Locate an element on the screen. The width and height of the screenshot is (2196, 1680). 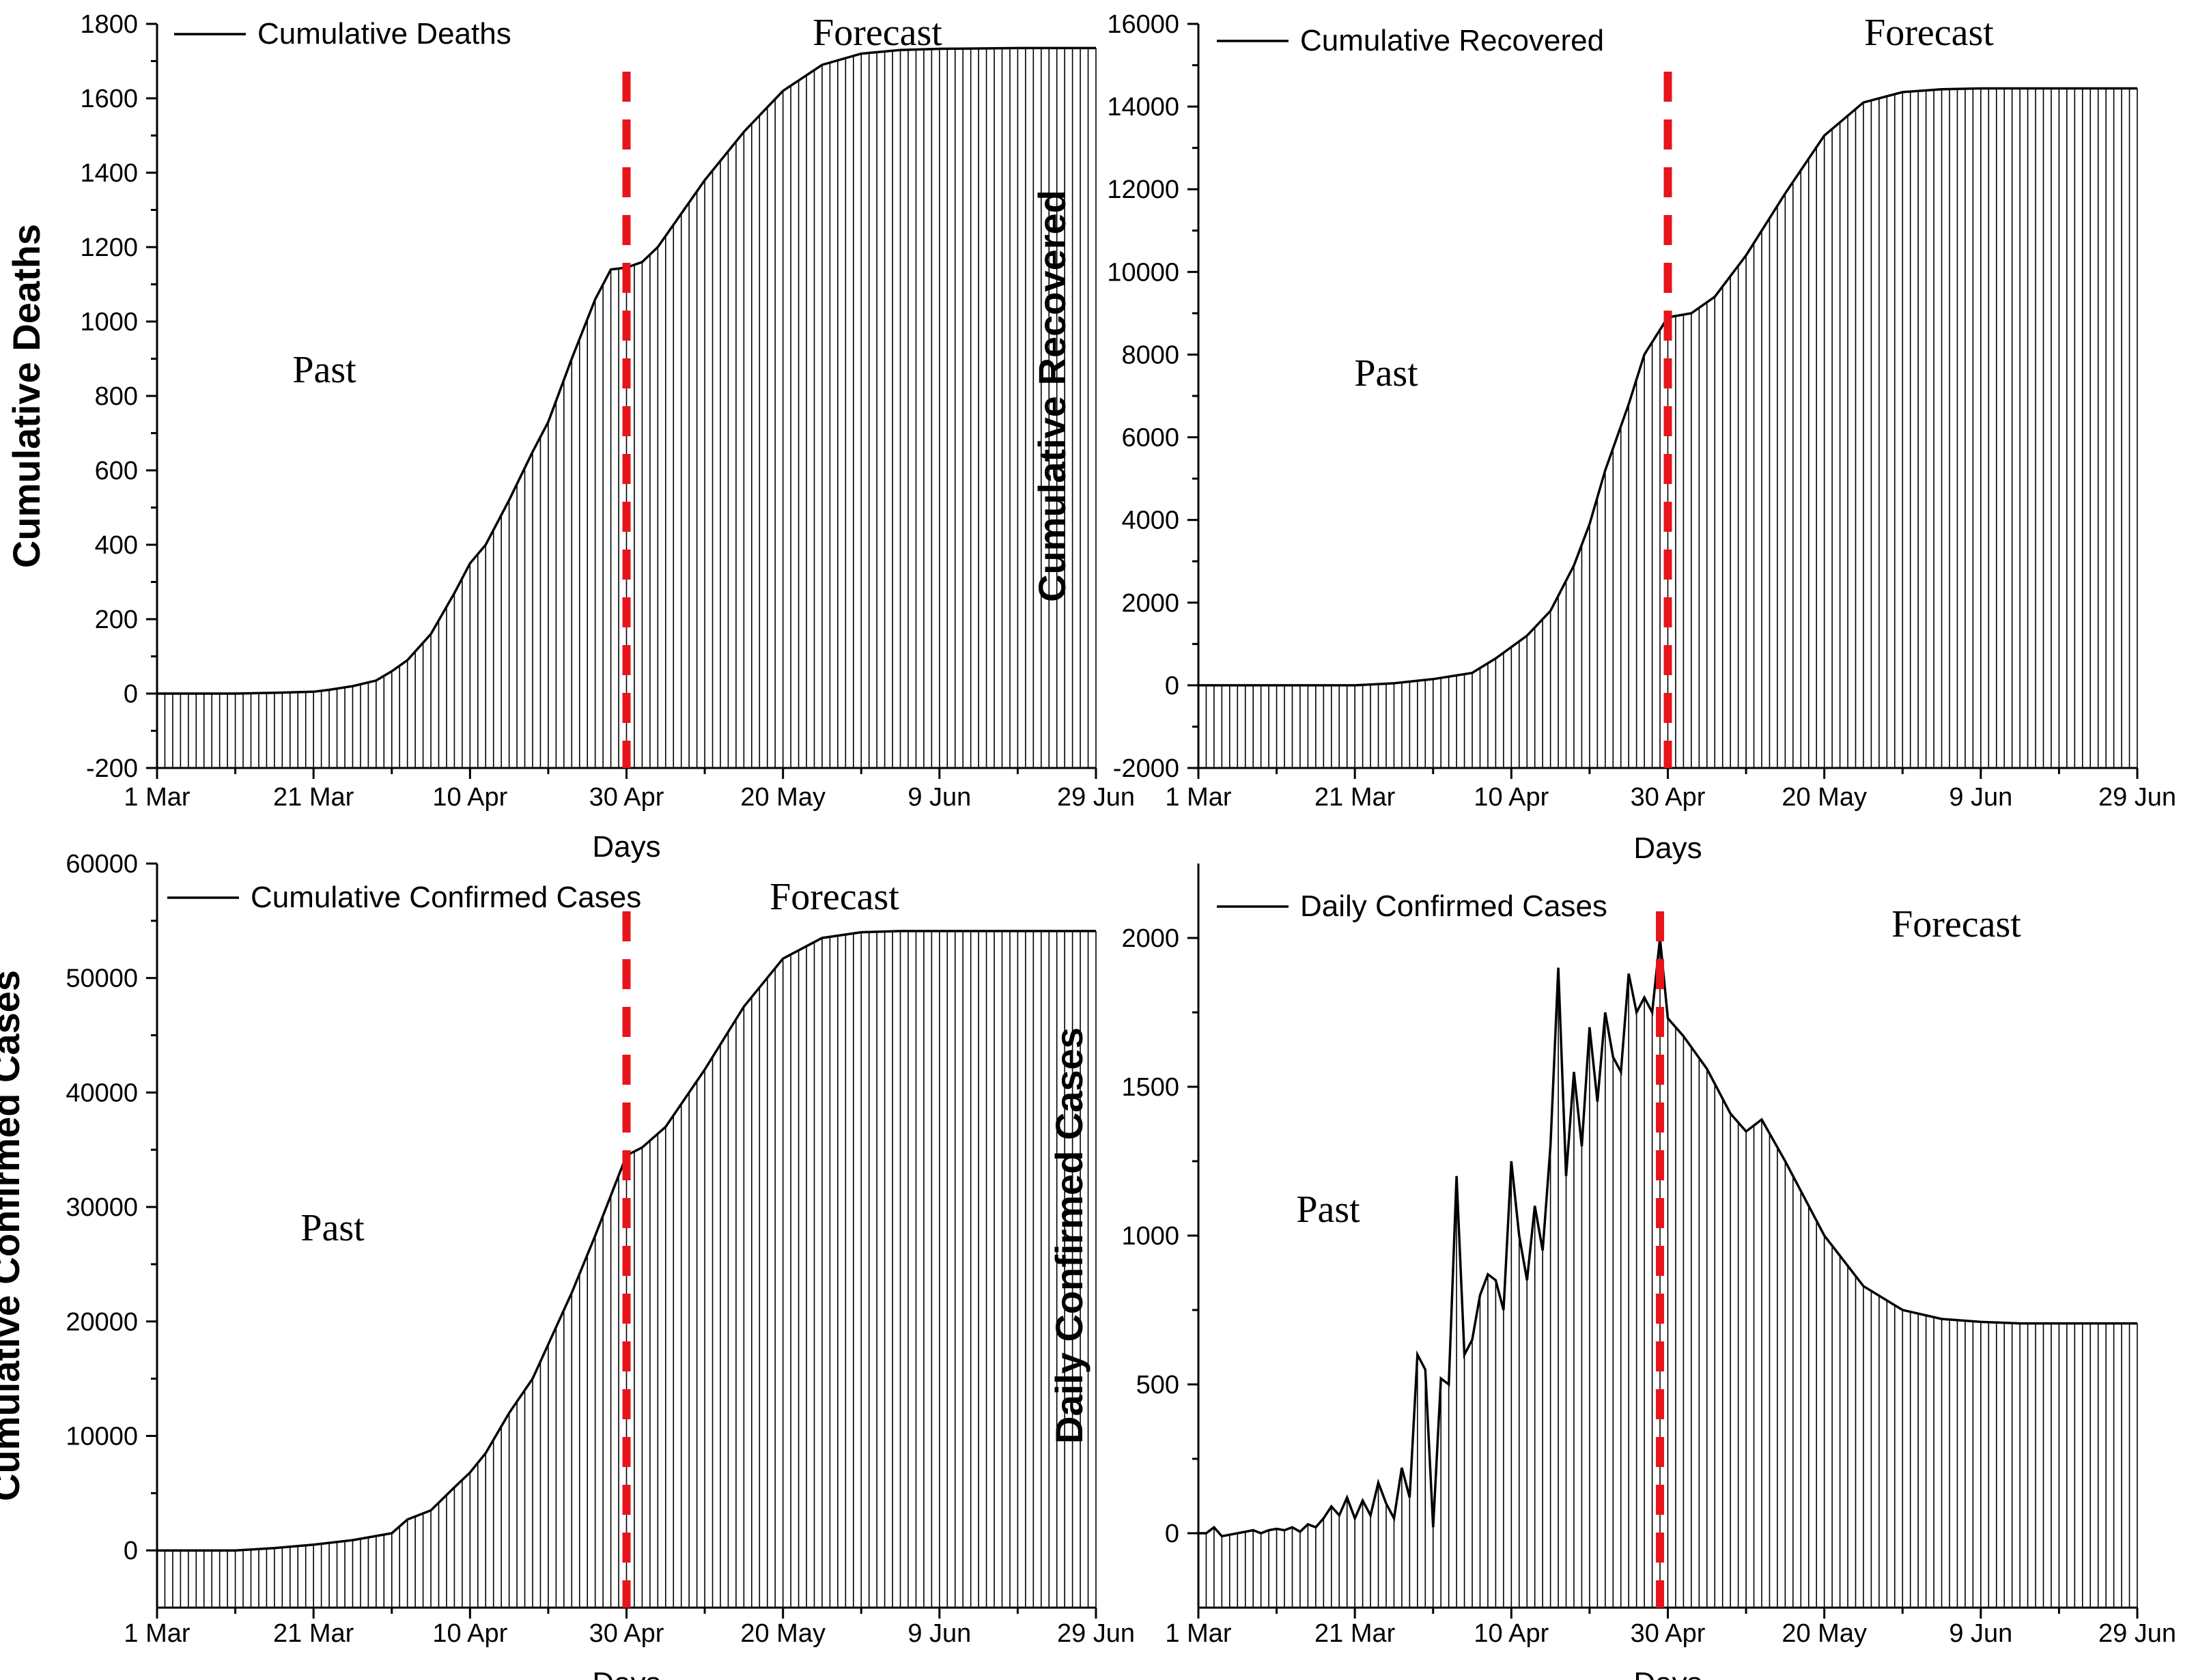
y-tick-label: 800 is located at coordinates (117, 396).